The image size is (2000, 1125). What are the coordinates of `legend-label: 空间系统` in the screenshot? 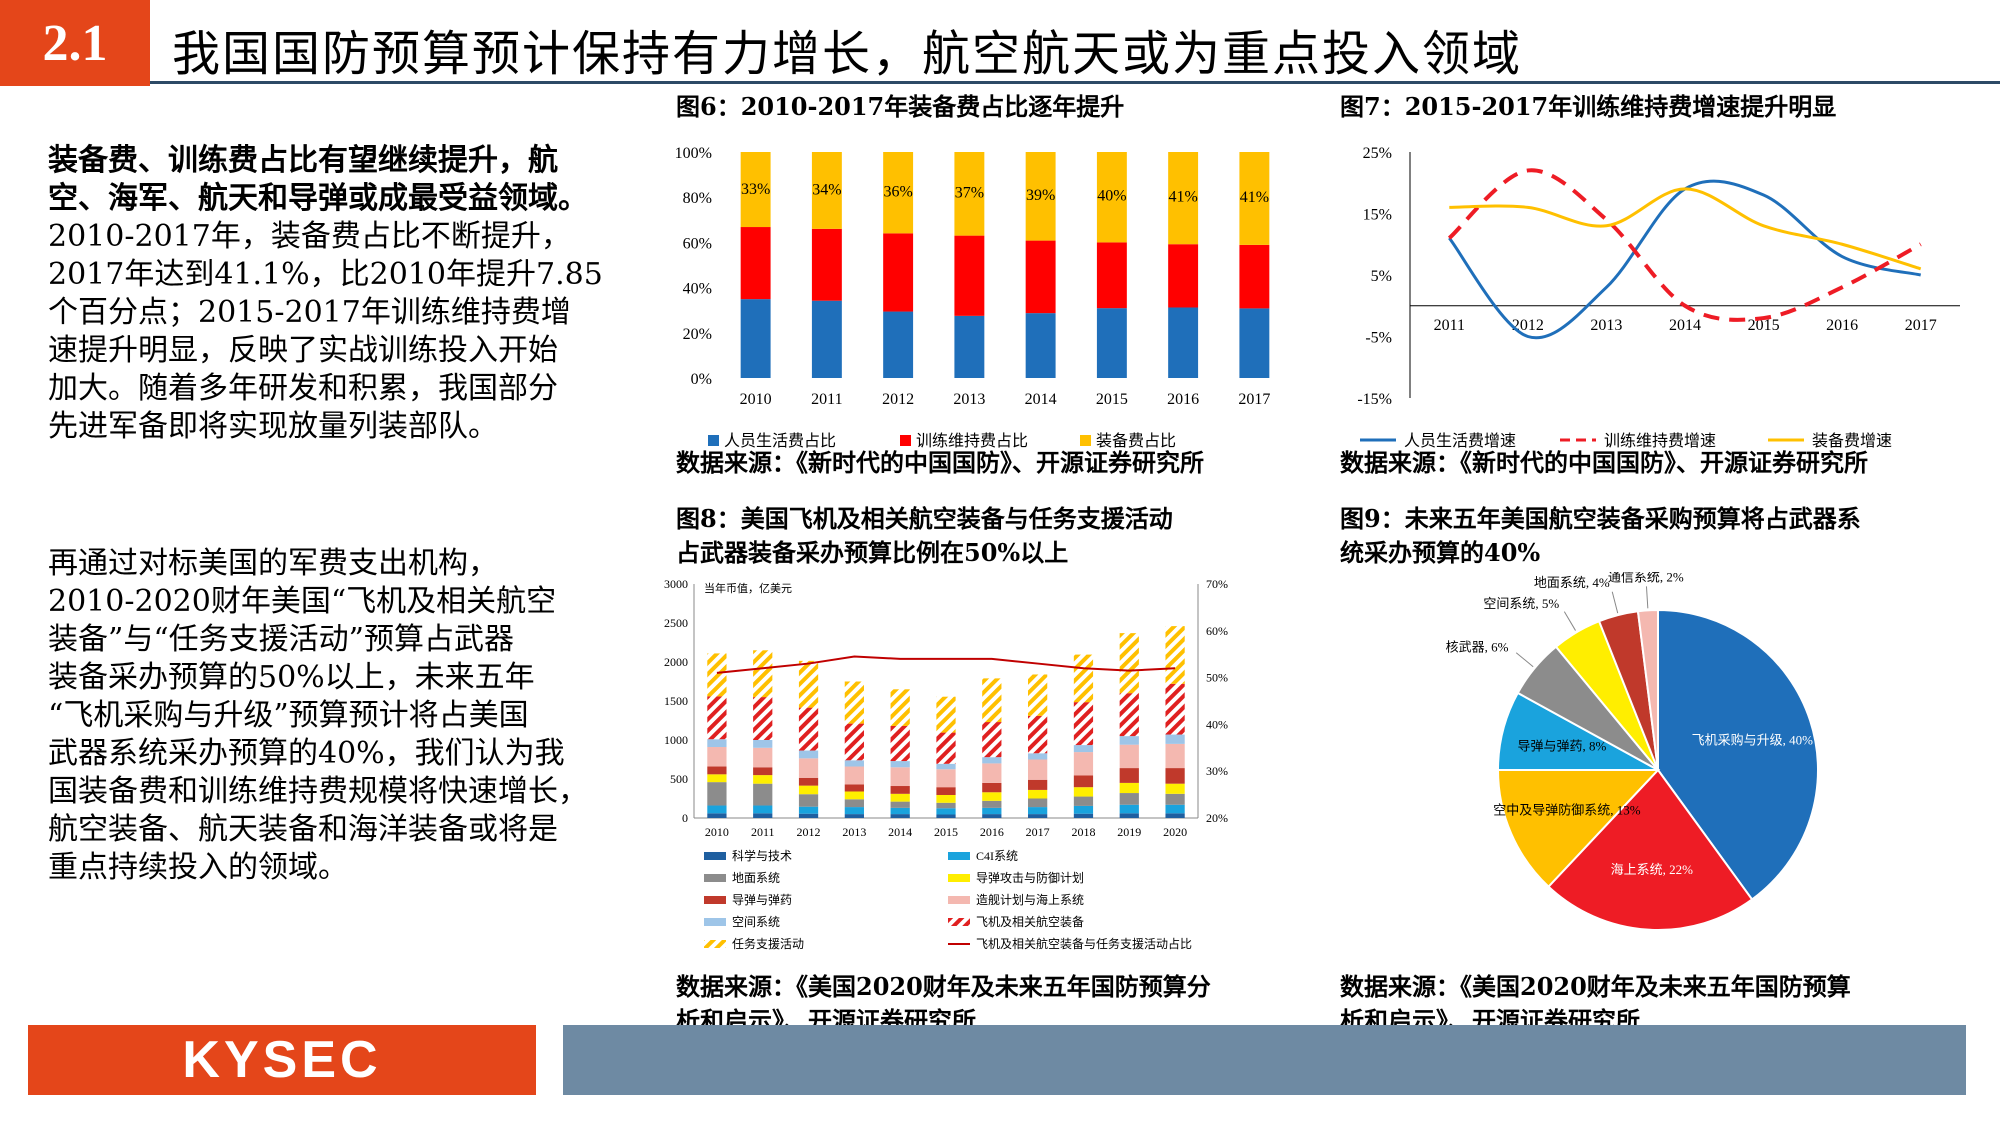 It's located at (756, 922).